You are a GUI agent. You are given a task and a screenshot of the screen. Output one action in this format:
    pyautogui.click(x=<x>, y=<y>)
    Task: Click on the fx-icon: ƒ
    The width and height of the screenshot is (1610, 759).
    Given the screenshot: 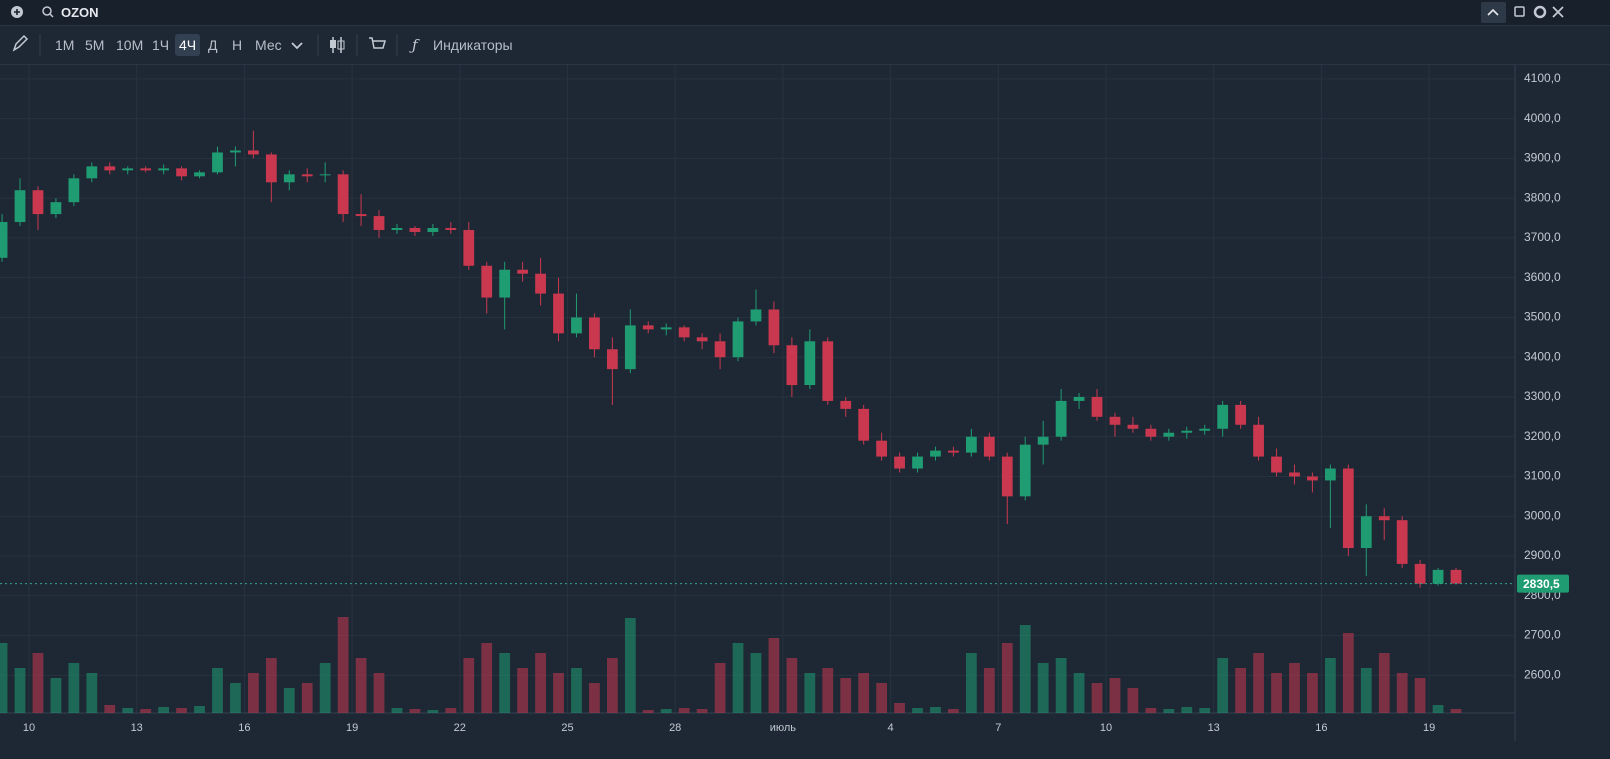 What is the action you would take?
    pyautogui.click(x=414, y=45)
    